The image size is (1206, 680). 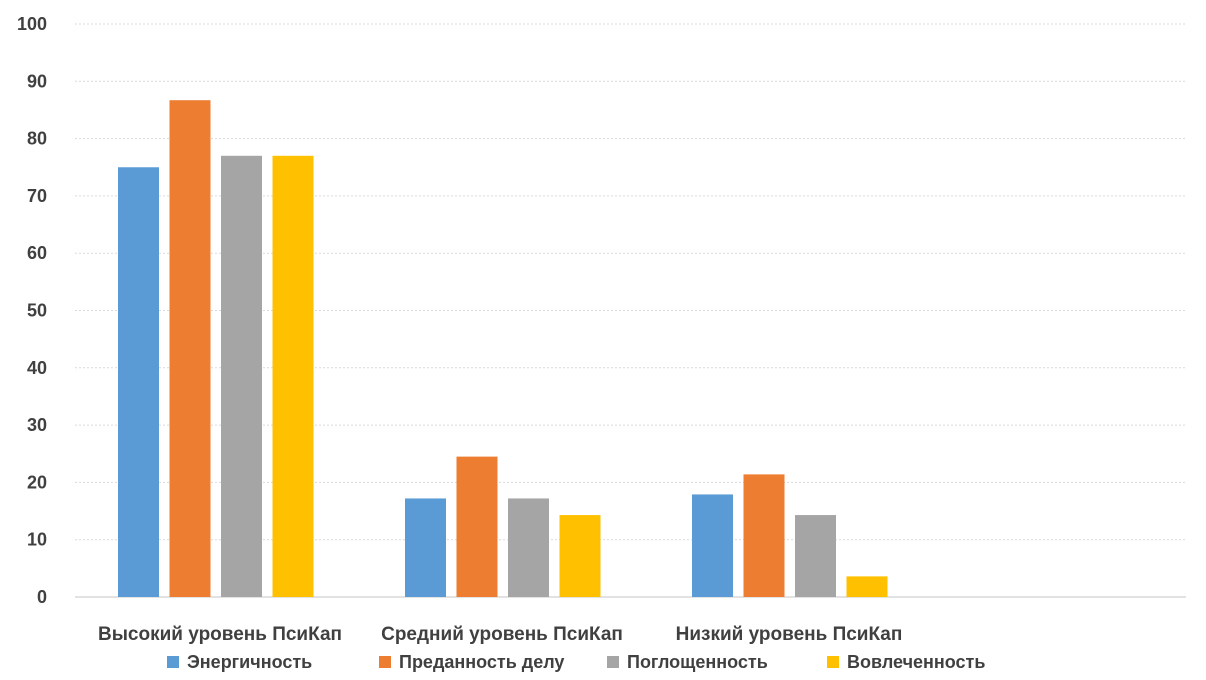 I want to click on x-category-label: Высокий уровень ПсиКап, so click(x=220, y=634).